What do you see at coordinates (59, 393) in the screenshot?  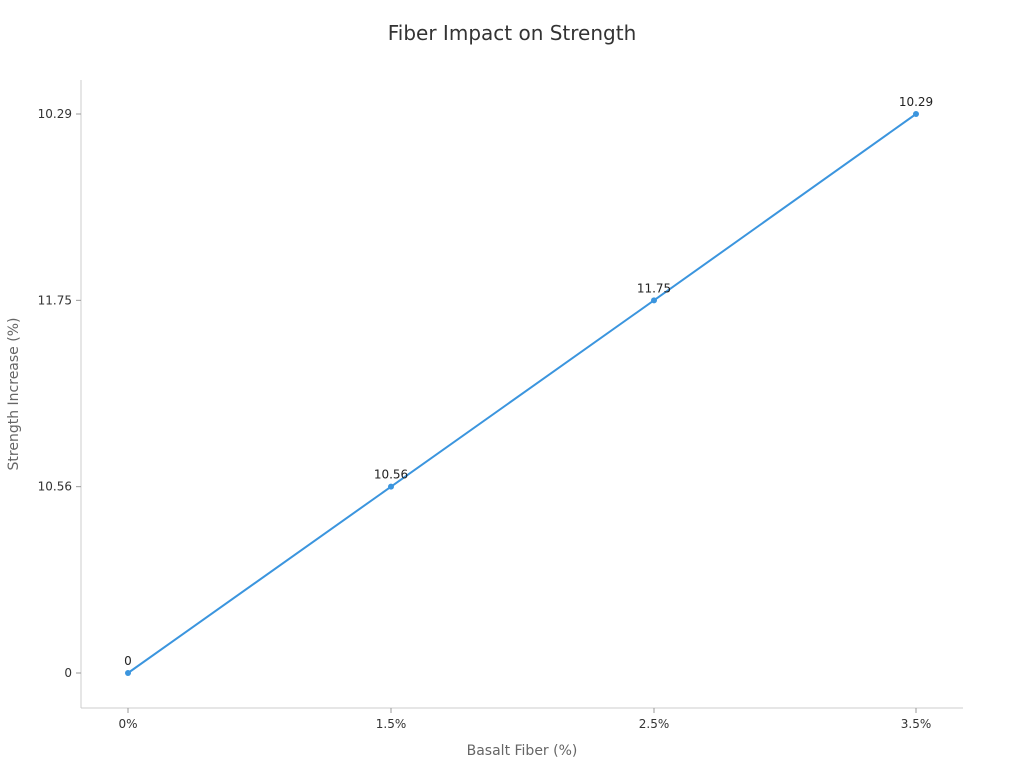 I see `y-axis-ticks: 0 10.56 11.75 10.29` at bounding box center [59, 393].